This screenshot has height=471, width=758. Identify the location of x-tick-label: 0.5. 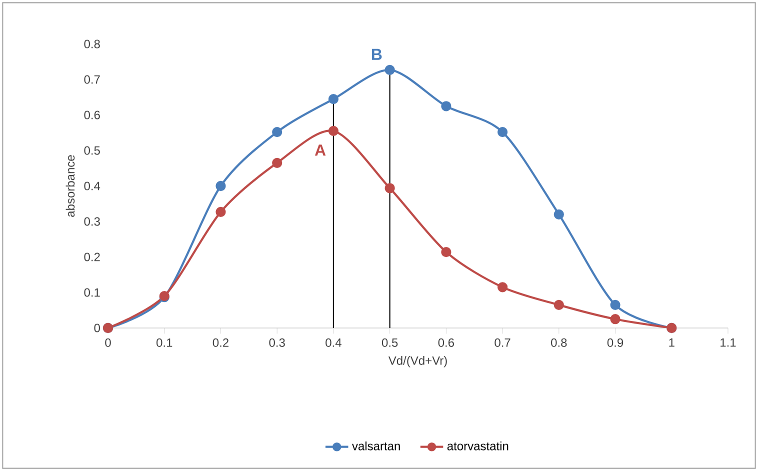
(390, 342).